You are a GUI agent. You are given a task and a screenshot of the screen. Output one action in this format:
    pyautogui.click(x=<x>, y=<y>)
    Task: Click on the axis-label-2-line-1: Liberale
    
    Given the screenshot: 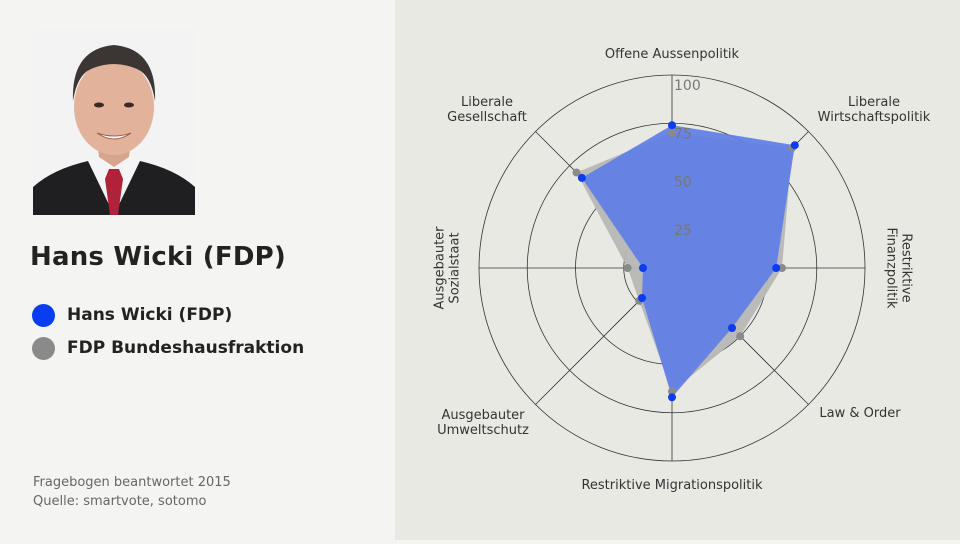 What is the action you would take?
    pyautogui.click(x=874, y=102)
    